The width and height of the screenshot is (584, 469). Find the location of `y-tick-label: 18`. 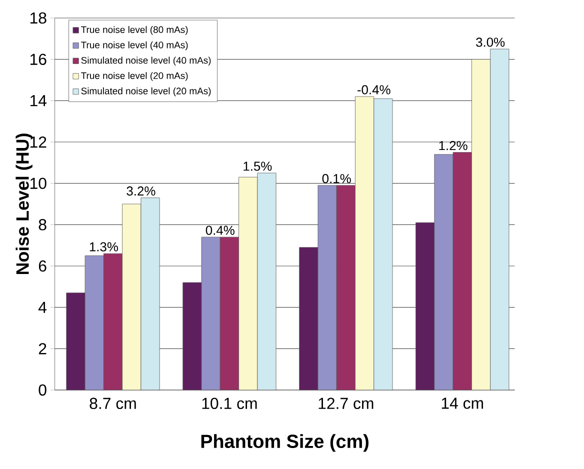

y-tick-label: 18 is located at coordinates (38, 18).